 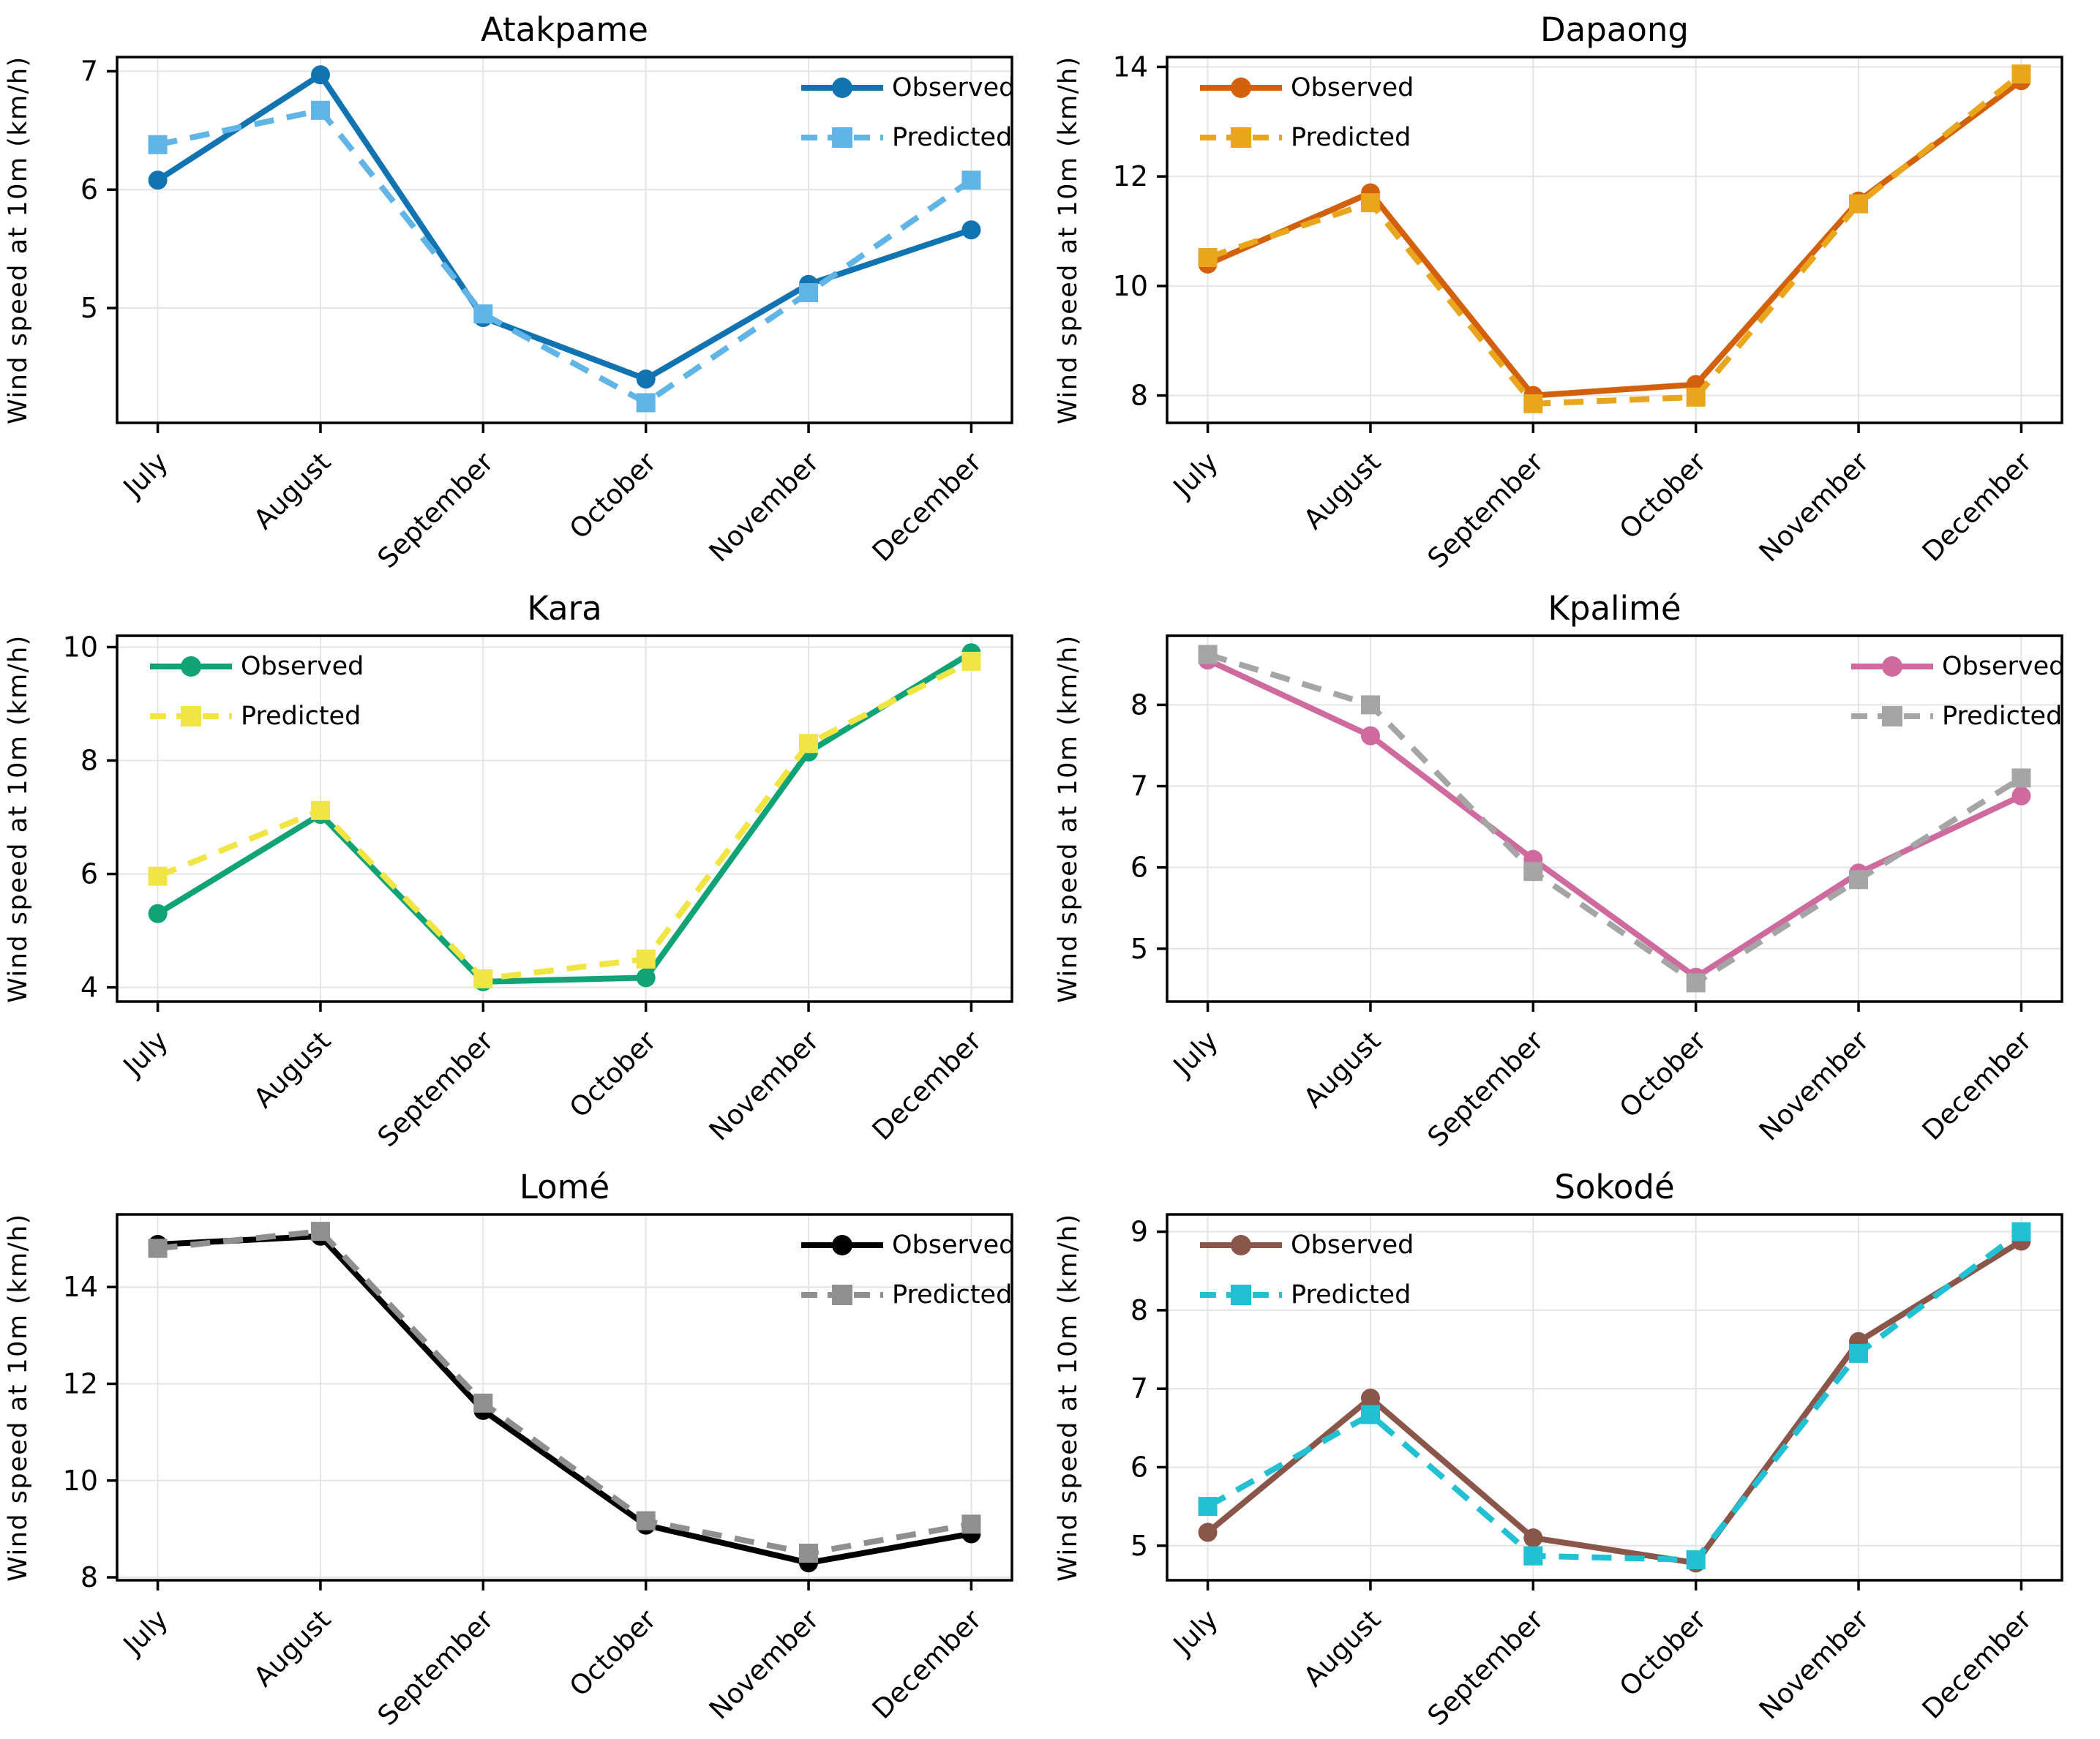 What do you see at coordinates (1148, 1389) in the screenshot?
I see `y-axis: 5 6 7 8 9` at bounding box center [1148, 1389].